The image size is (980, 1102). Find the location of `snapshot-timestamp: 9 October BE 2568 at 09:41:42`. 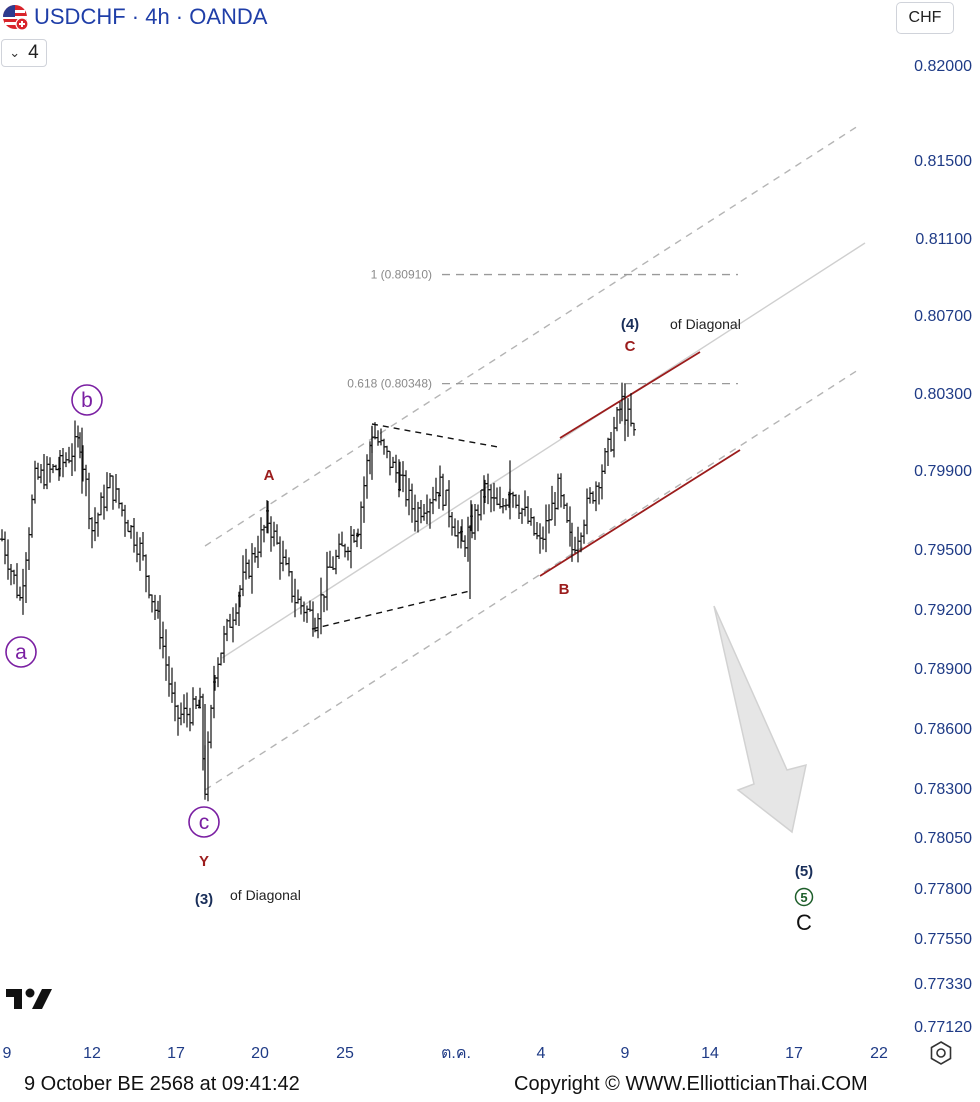

snapshot-timestamp: 9 October BE 2568 at 09:41:42 is located at coordinates (162, 1084).